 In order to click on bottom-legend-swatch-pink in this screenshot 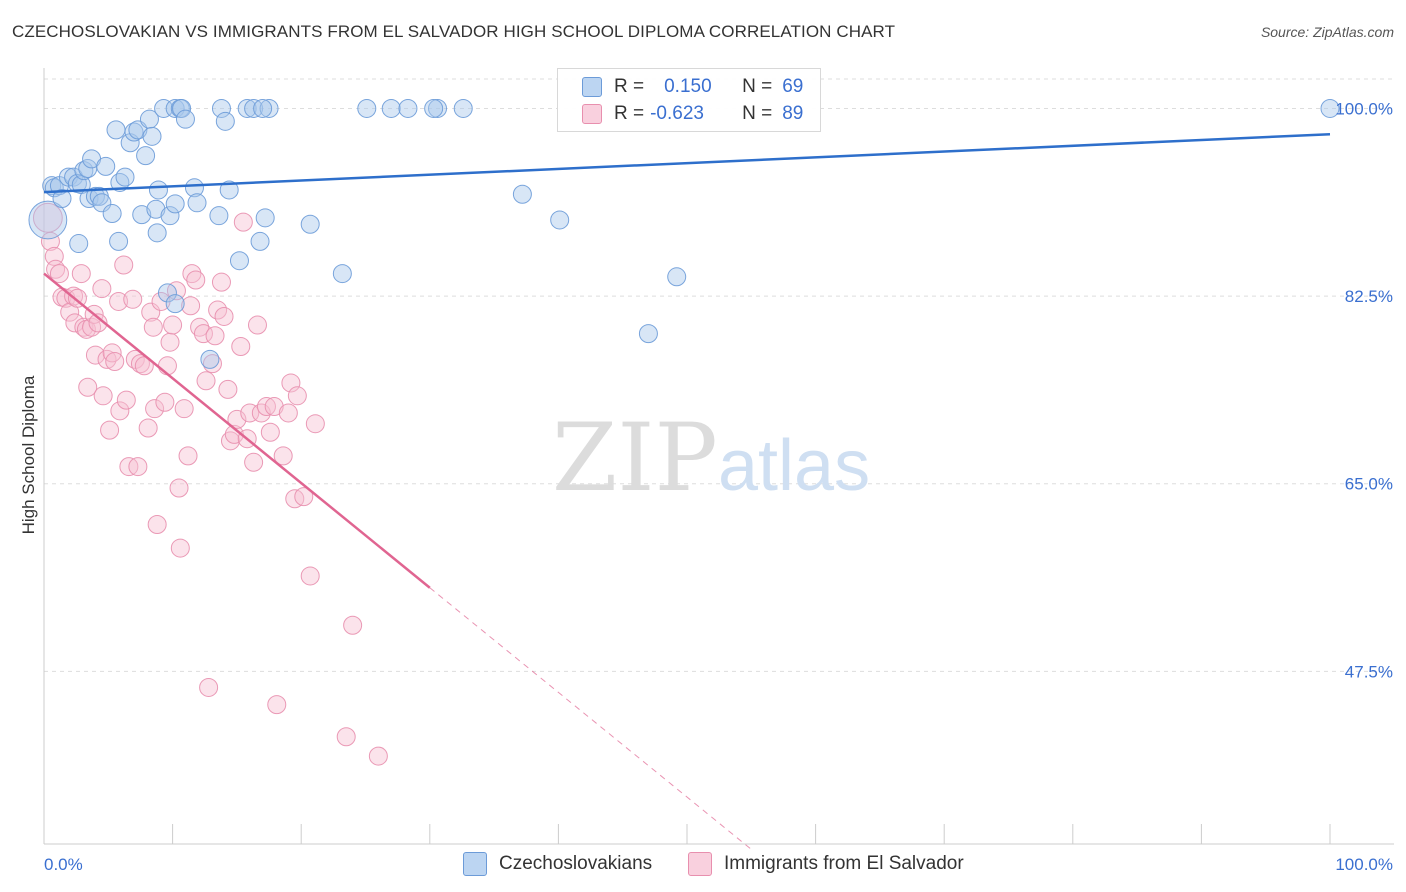, I will do `click(700, 864)`.